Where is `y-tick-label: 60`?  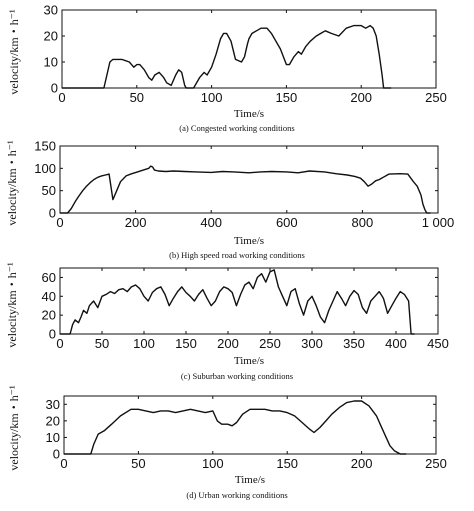 y-tick-label: 60 is located at coordinates (49, 277).